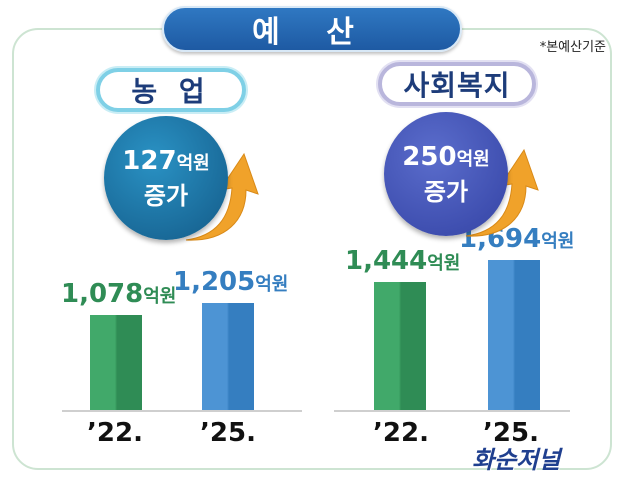  Describe the element at coordinates (516, 459) in the screenshot. I see `publisher-logo: 화순저널` at that location.